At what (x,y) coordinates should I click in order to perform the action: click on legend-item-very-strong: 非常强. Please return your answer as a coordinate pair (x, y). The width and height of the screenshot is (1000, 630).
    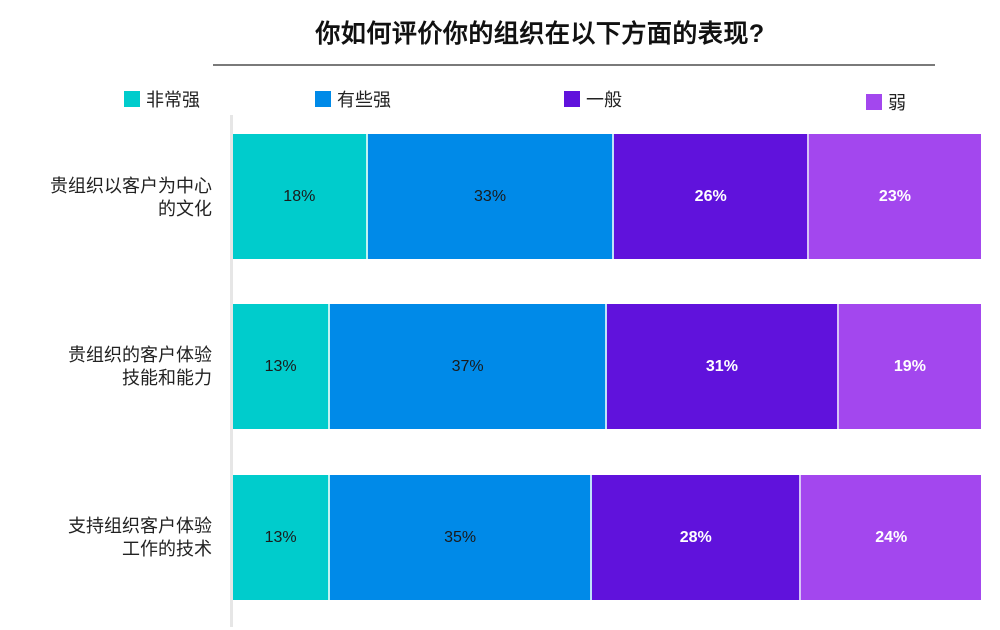
    Looking at the image, I should click on (162, 99).